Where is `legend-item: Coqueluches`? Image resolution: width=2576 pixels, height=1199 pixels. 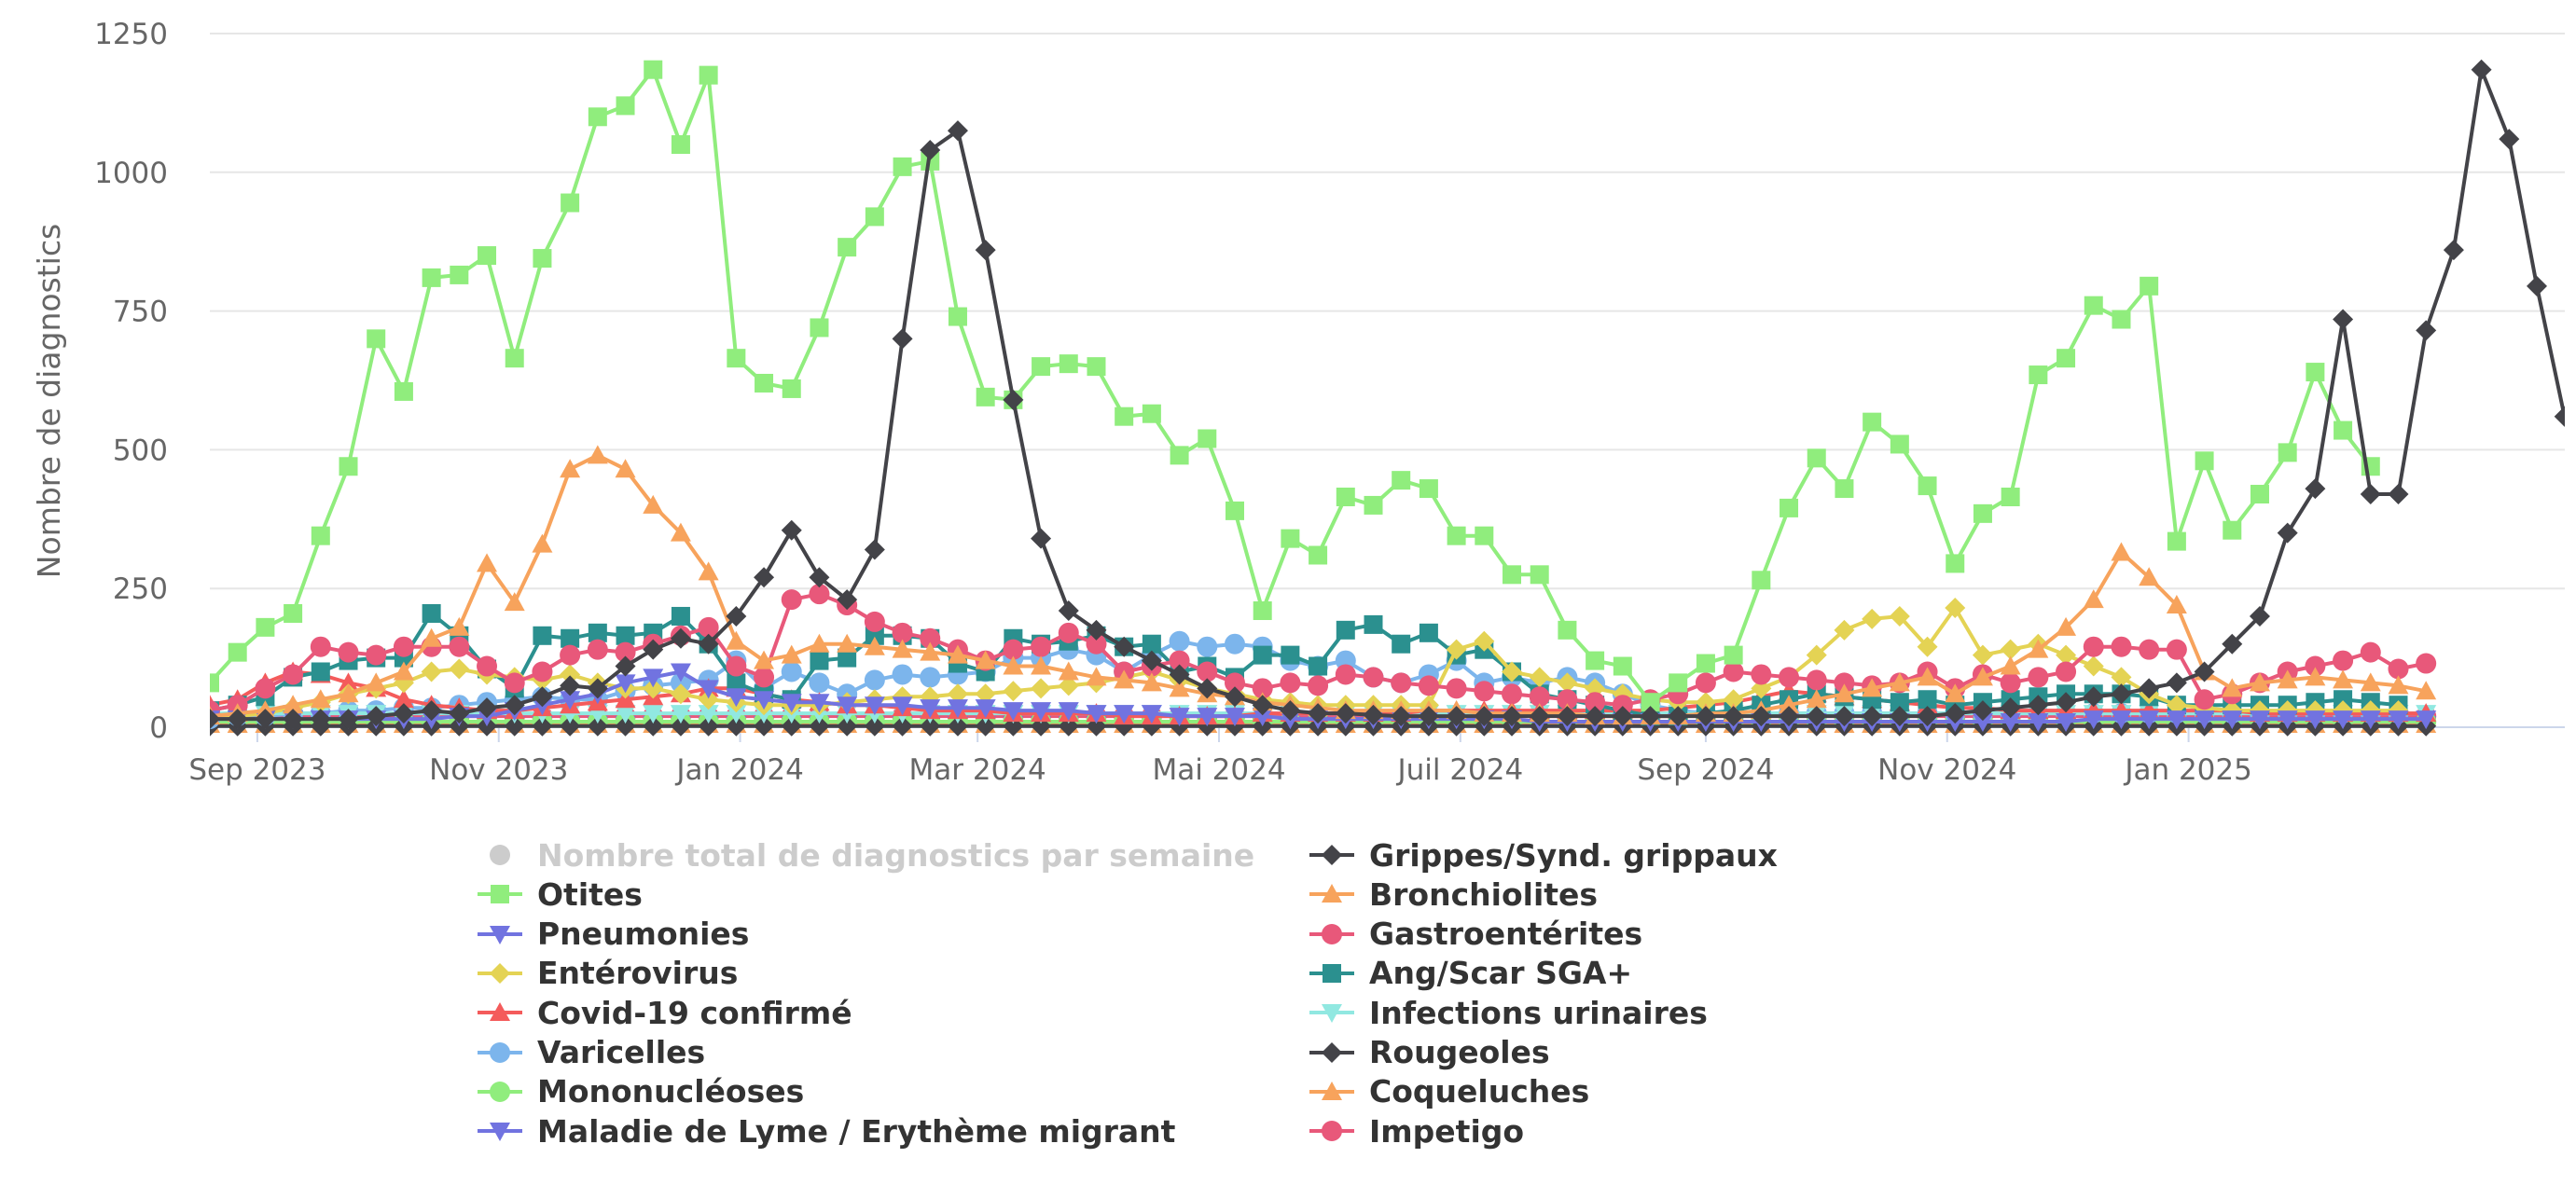 legend-item: Coqueluches is located at coordinates (1449, 1091).